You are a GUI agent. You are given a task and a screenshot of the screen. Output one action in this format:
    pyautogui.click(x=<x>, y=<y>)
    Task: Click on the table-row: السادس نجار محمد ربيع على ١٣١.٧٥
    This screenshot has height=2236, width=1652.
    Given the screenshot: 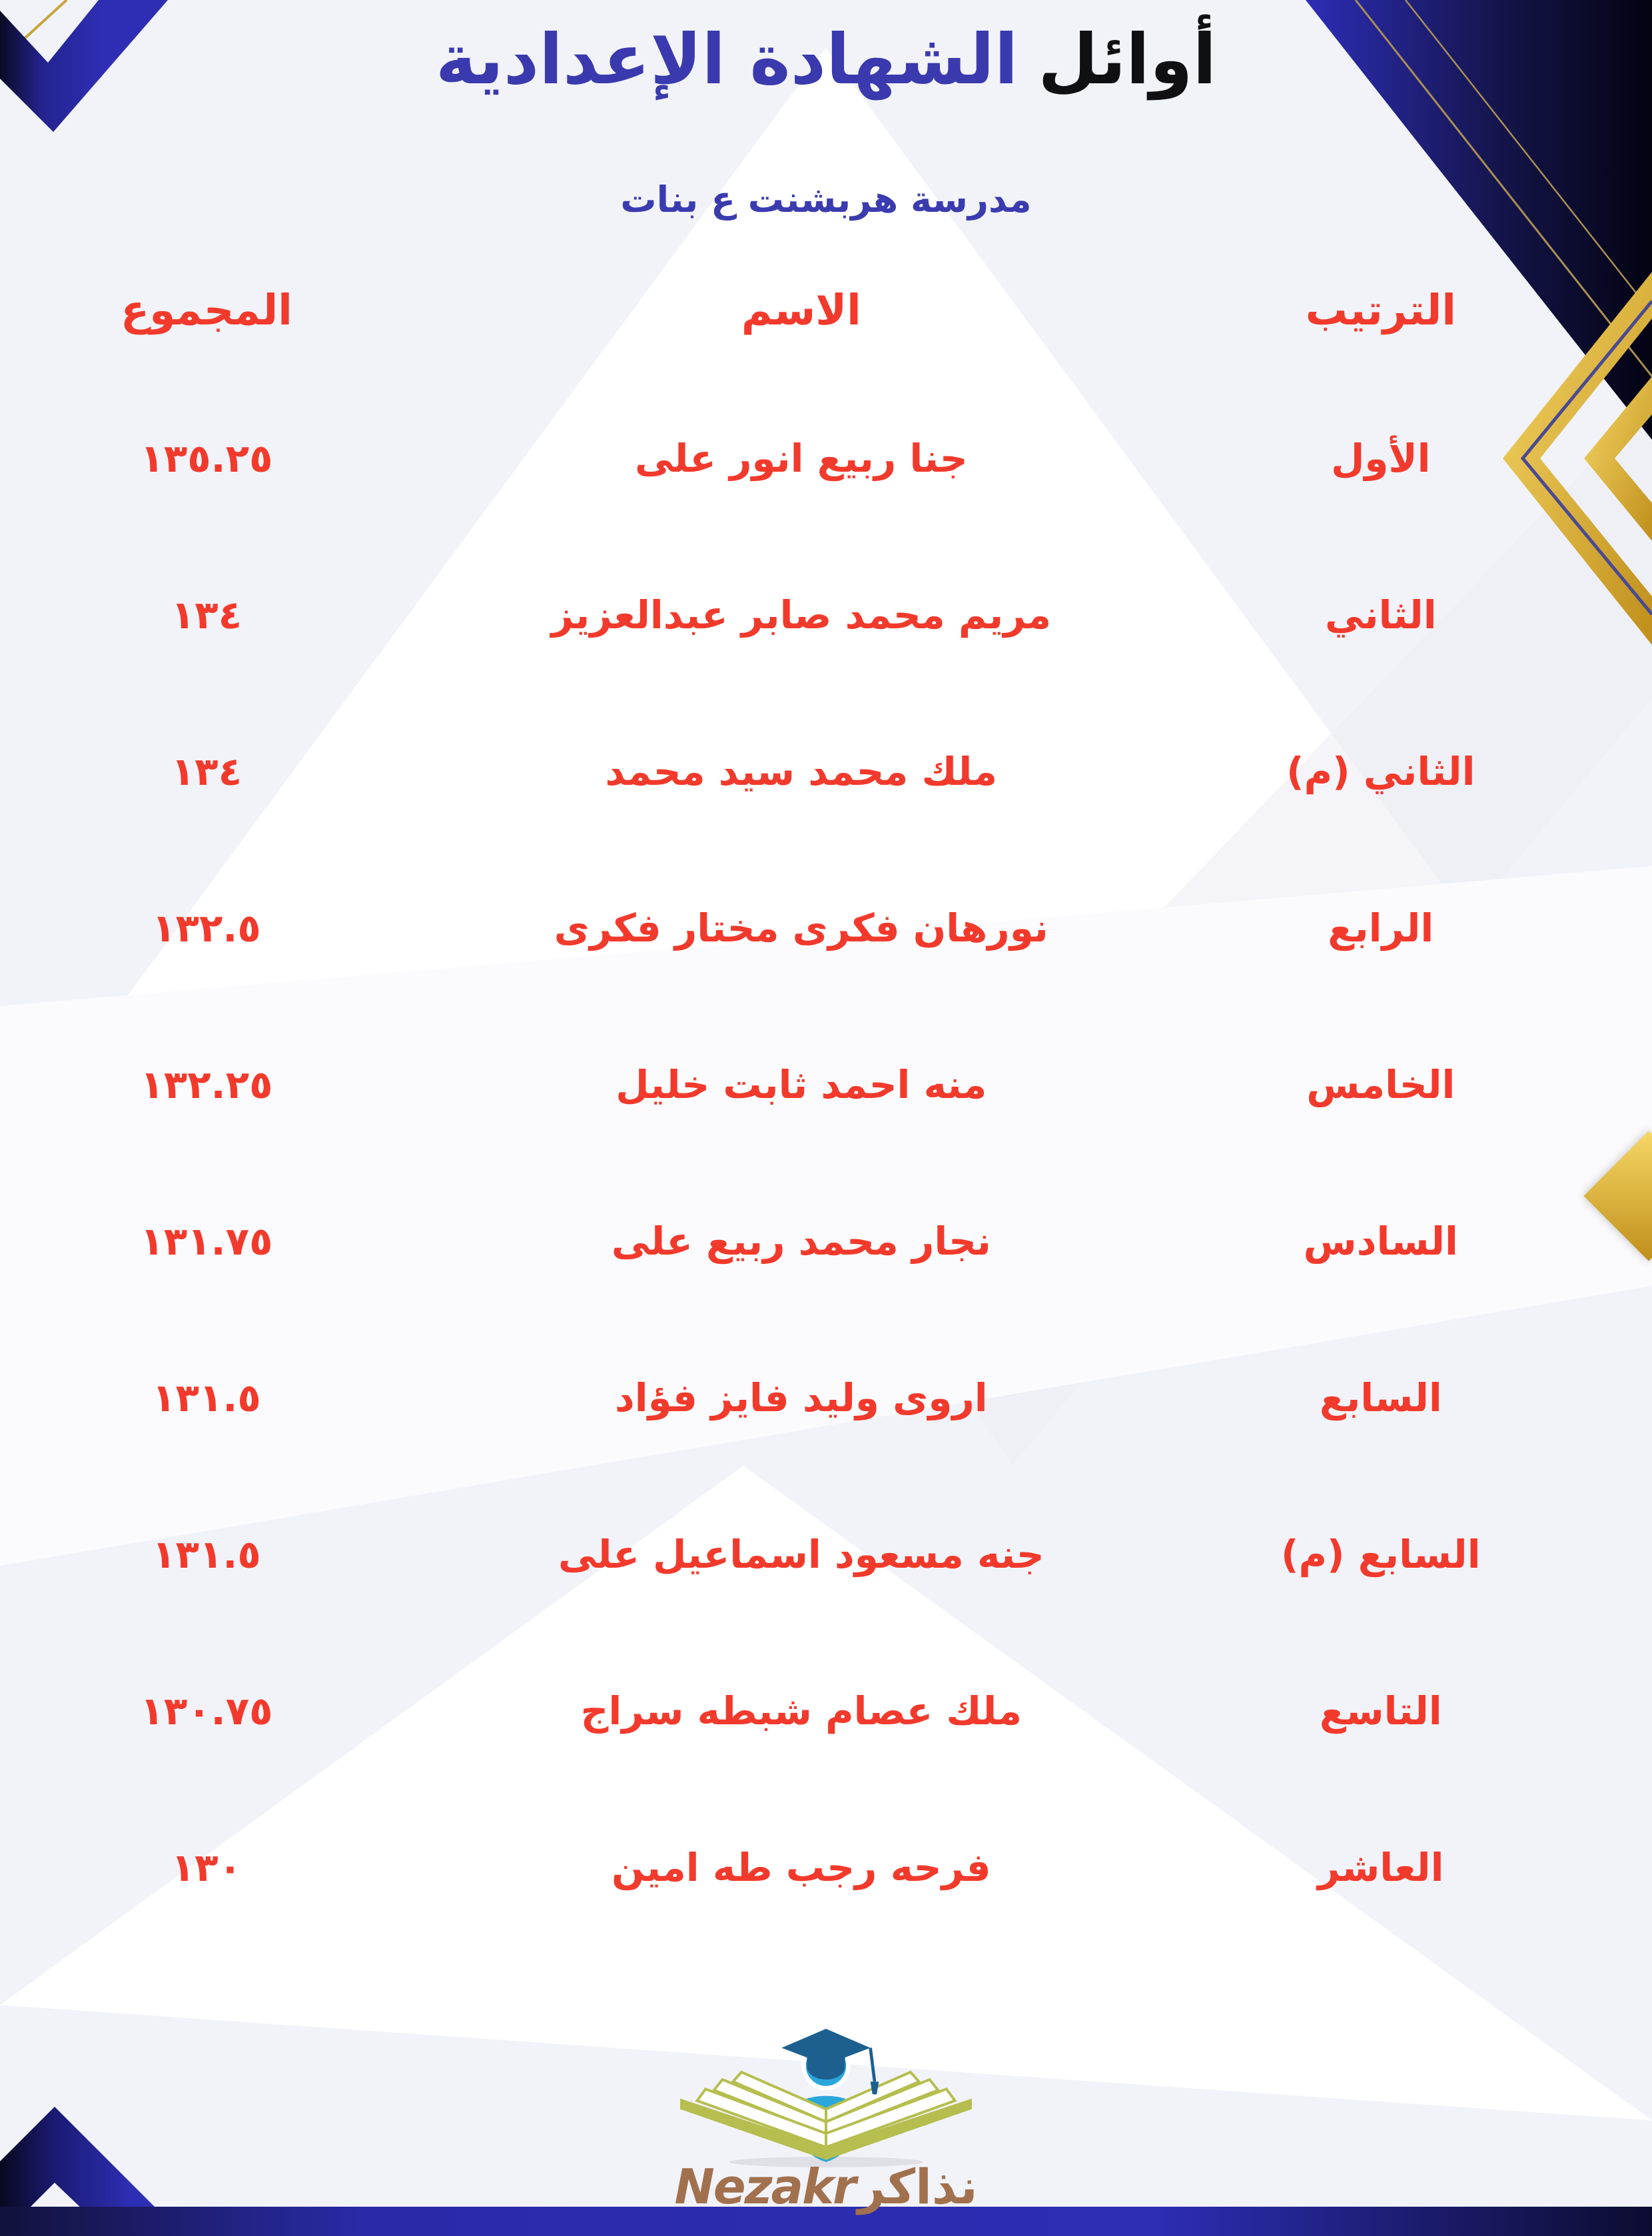 What is the action you would take?
    pyautogui.click(x=826, y=1241)
    